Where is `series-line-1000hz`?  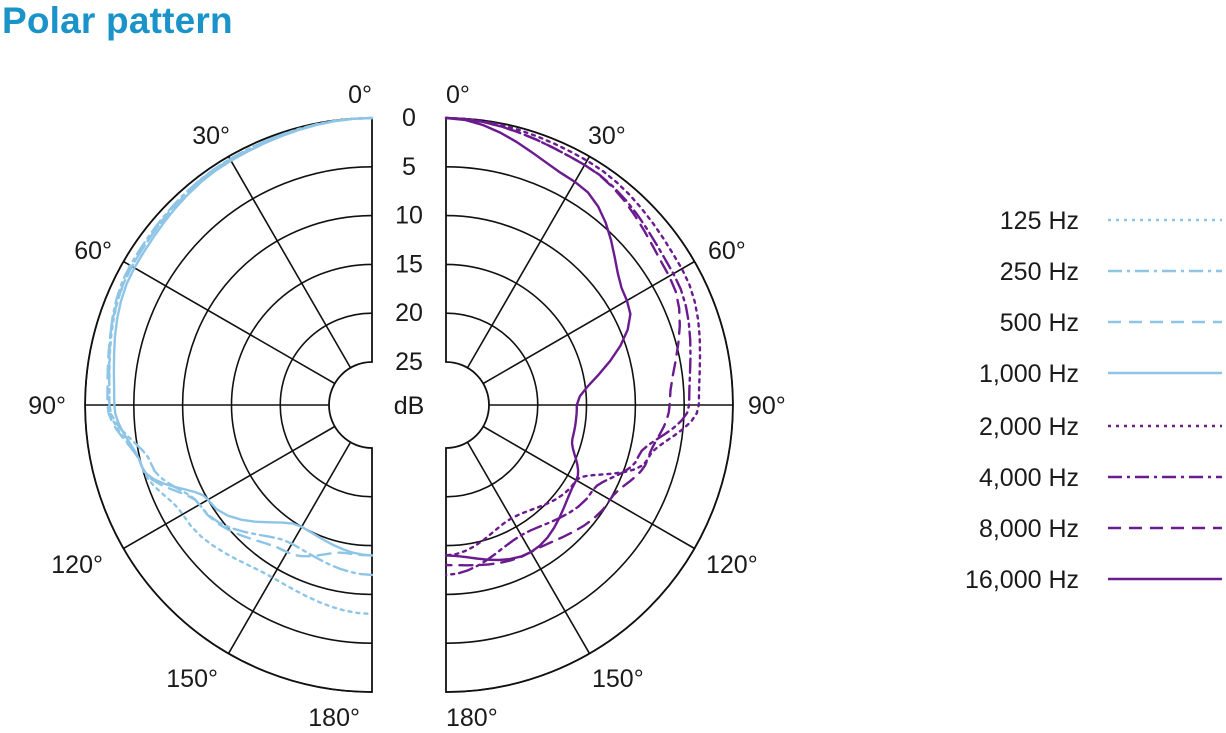
series-line-1000hz is located at coordinates (243, 336).